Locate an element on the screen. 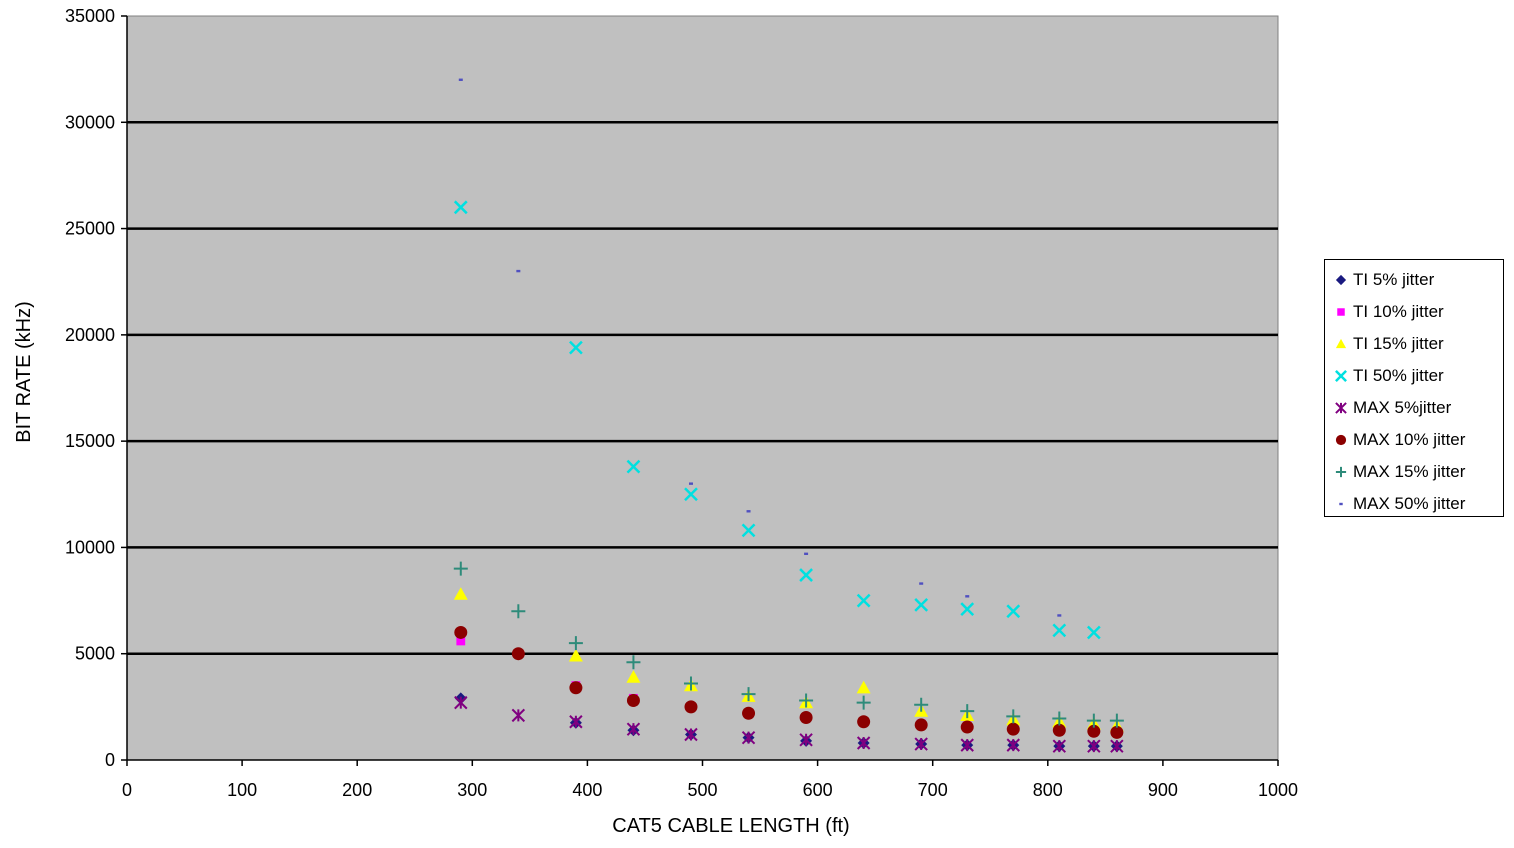 The image size is (1514, 848). y-tick-label: 25000 is located at coordinates (90, 229).